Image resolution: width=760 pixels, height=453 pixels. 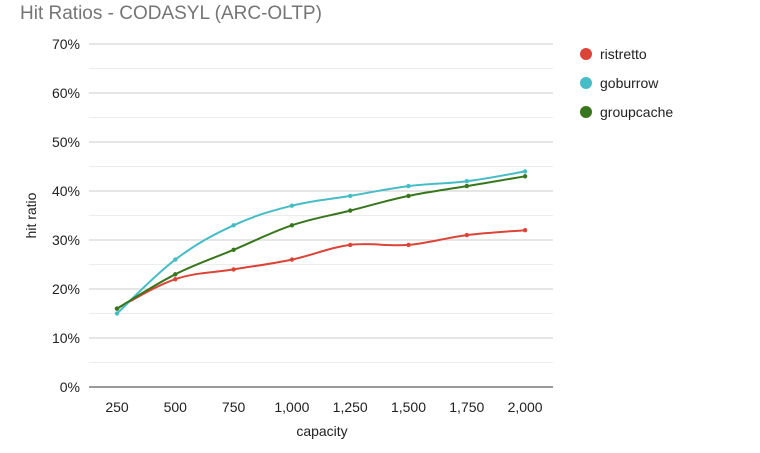 I want to click on legend-label: groupcache, so click(x=636, y=112).